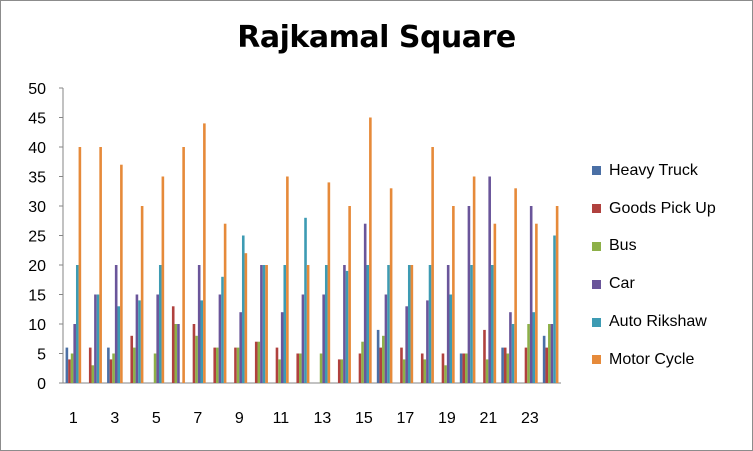  What do you see at coordinates (488, 418) in the screenshot?
I see `x-tick-label: 21` at bounding box center [488, 418].